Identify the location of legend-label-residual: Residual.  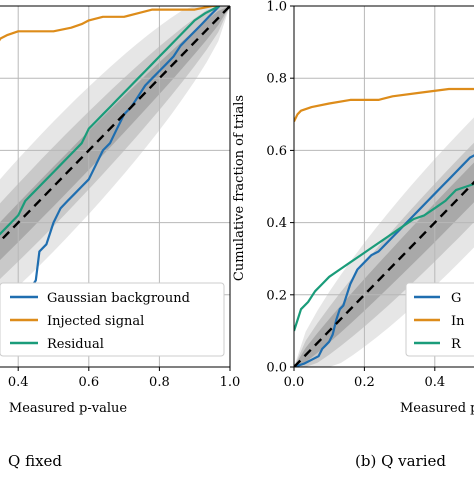
(75, 344).